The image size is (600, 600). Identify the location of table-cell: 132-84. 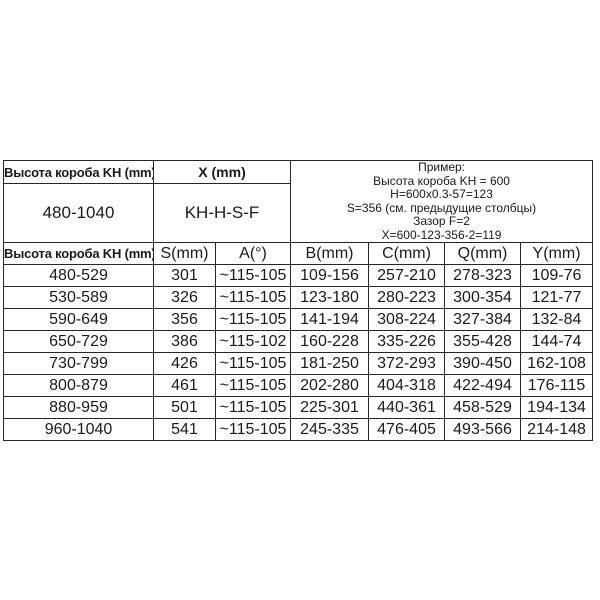
(557, 319).